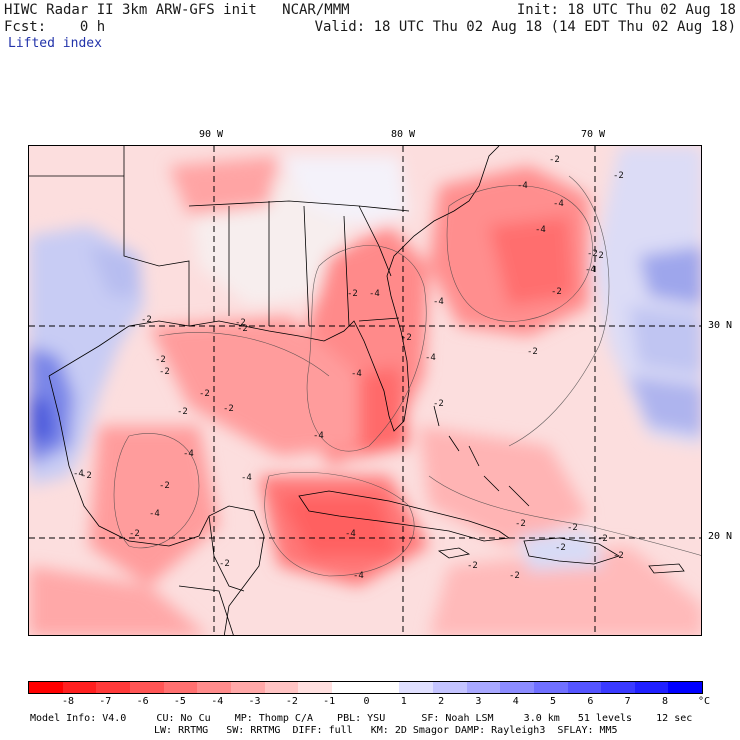 This screenshot has width=740, height=740. What do you see at coordinates (441, 701) in the screenshot?
I see `colorbar-tick-label: 2` at bounding box center [441, 701].